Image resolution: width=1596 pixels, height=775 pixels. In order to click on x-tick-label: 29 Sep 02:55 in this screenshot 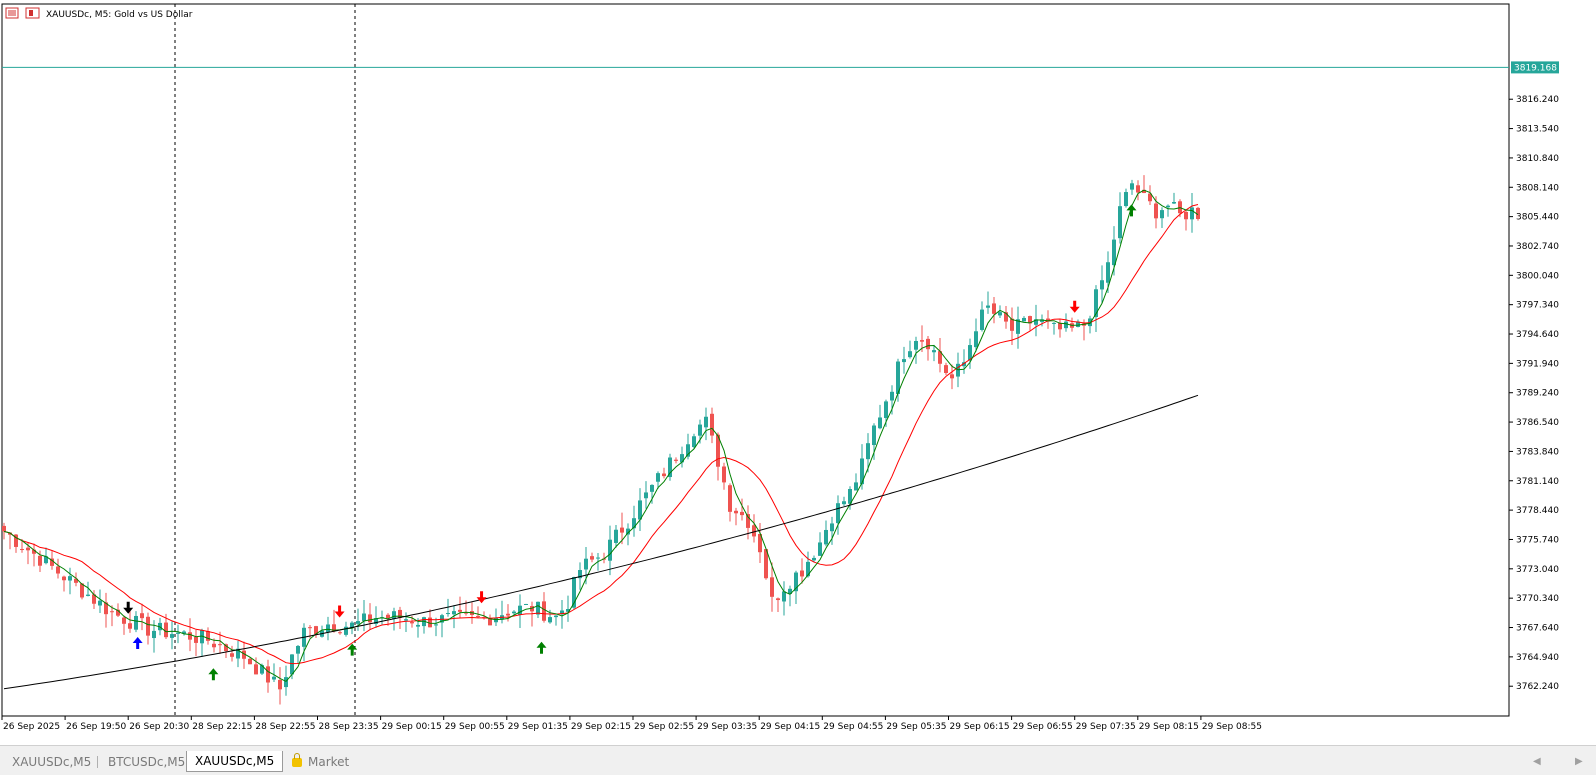, I will do `click(664, 727)`.